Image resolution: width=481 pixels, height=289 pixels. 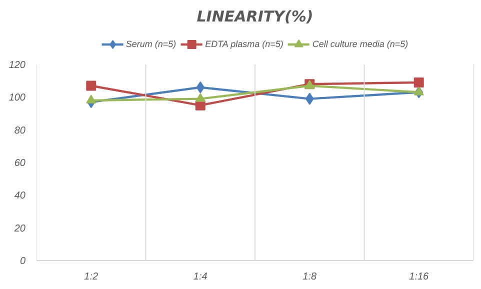 What do you see at coordinates (310, 277) in the screenshot?
I see `x-tick-label: 1:8` at bounding box center [310, 277].